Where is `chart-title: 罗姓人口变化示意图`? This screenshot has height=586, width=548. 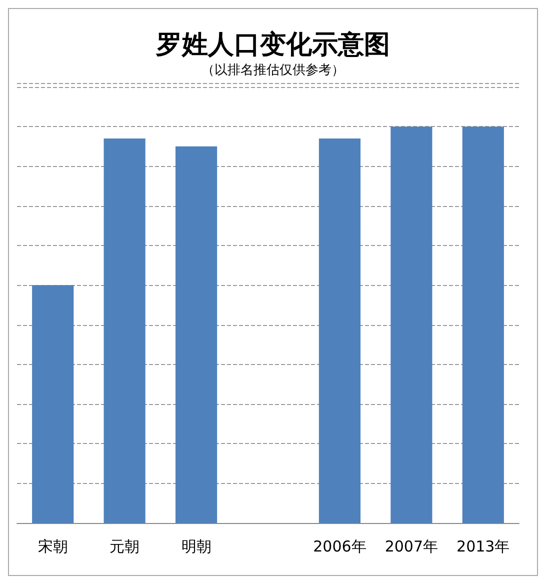
chart-title: 罗姓人口变化示意图 is located at coordinates (272, 45).